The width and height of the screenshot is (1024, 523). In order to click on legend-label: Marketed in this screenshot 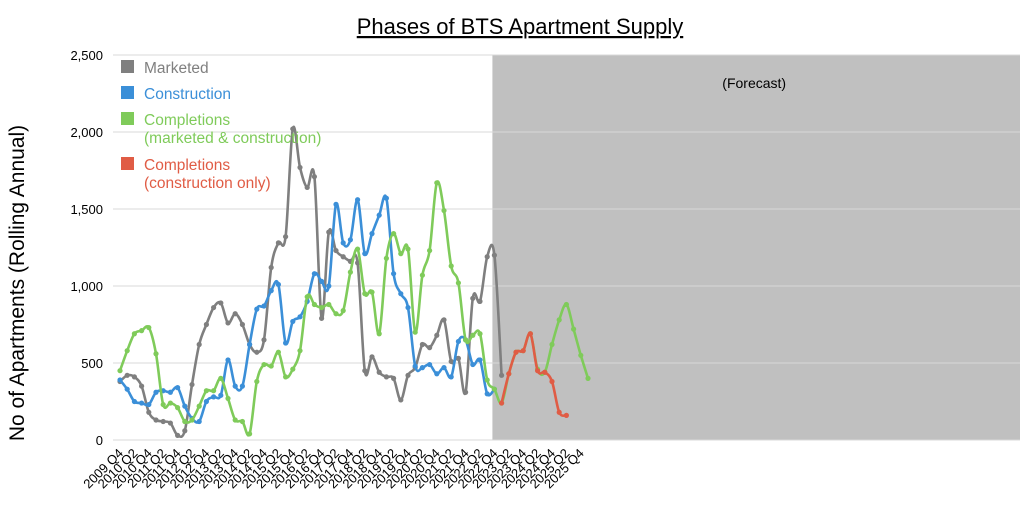, I will do `click(176, 68)`.